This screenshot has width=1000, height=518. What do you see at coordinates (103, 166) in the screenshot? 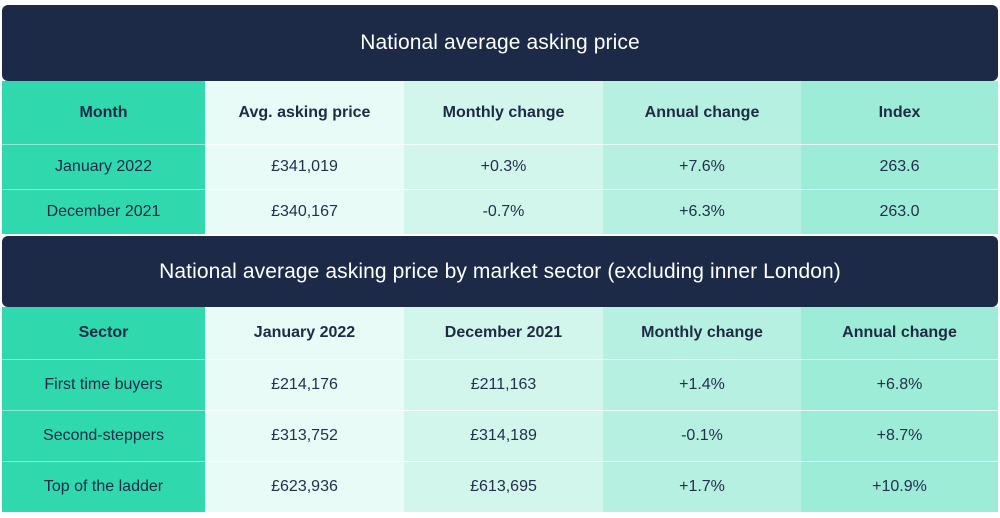
I see `table-cell: January 2022` at bounding box center [103, 166].